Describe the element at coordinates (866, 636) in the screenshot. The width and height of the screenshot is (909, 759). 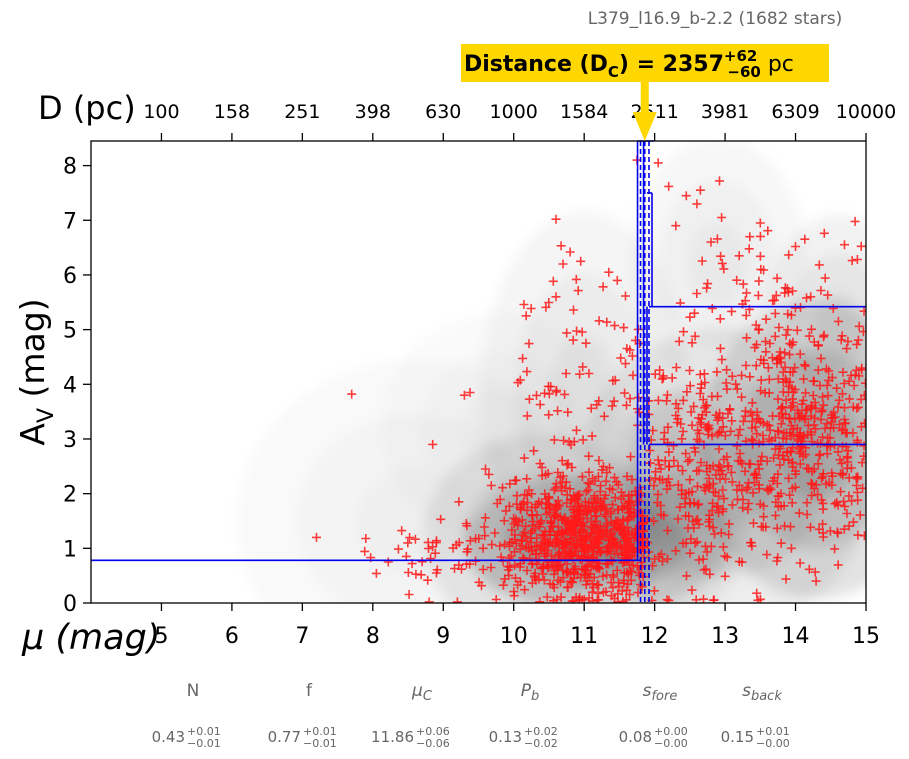
I see `x-tick-label: 15` at that location.